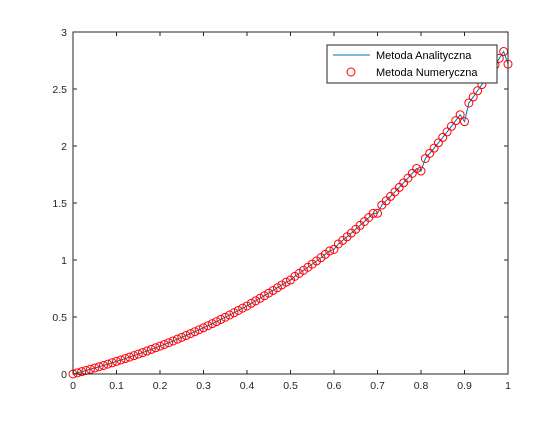  Describe the element at coordinates (290, 386) in the screenshot. I see `x-tick-label: 0.5` at that location.